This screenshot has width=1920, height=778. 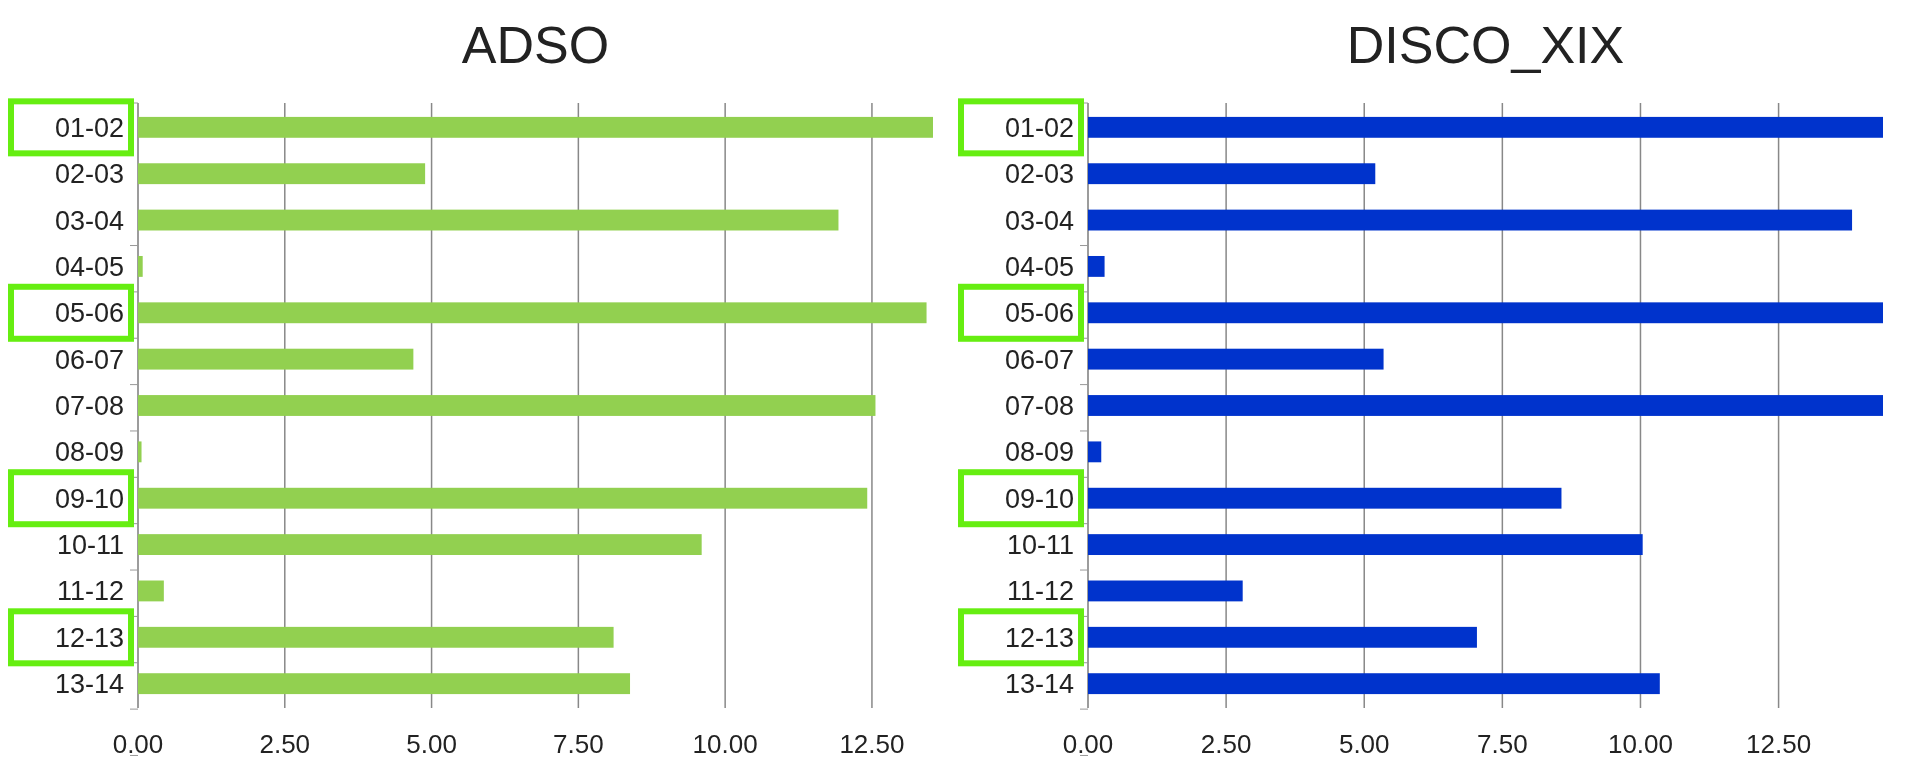 What do you see at coordinates (535, 45) in the screenshot?
I see `chart-title: ADSO` at bounding box center [535, 45].